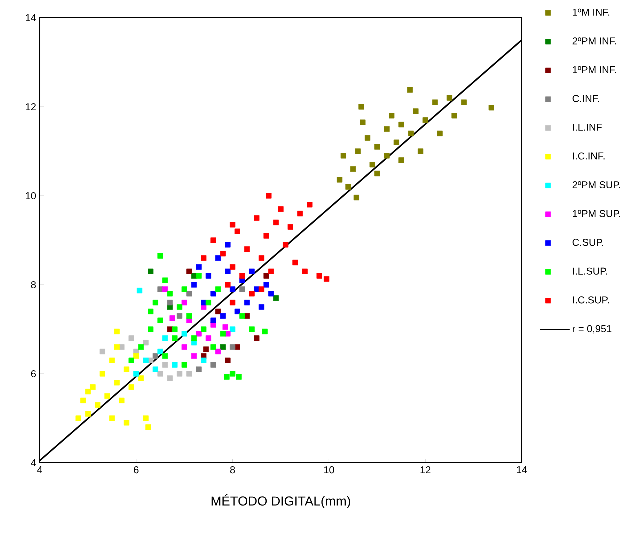  What do you see at coordinates (33, 463) in the screenshot?
I see `y-tick-label: 4` at bounding box center [33, 463].